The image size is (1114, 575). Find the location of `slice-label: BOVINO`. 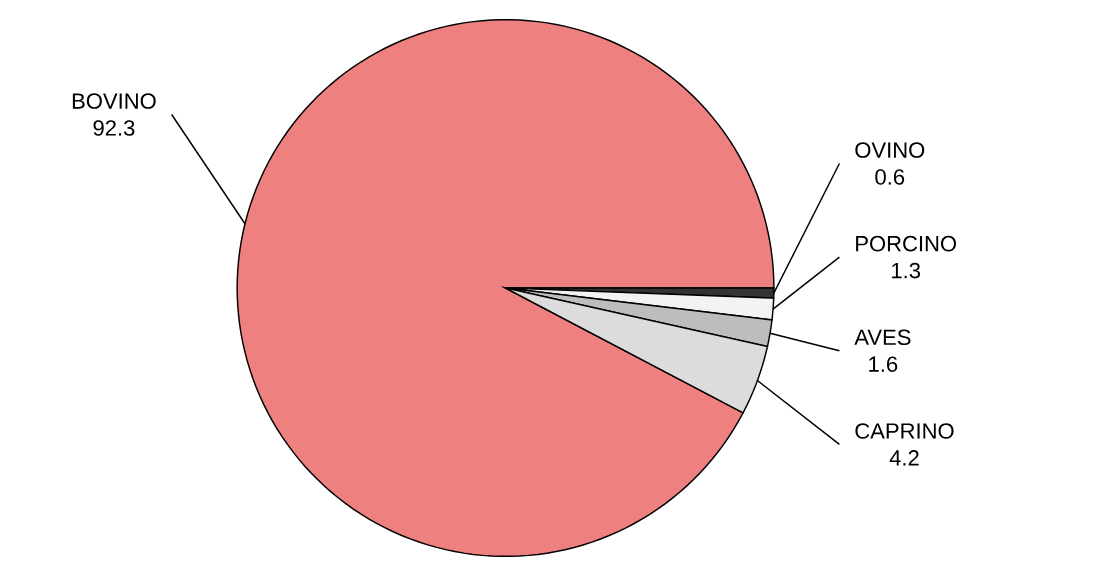

slice-label: BOVINO is located at coordinates (114, 101).